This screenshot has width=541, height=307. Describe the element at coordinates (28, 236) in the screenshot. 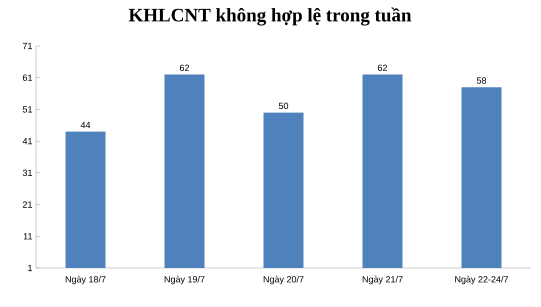

I see `y-tick-label: 11` at that location.